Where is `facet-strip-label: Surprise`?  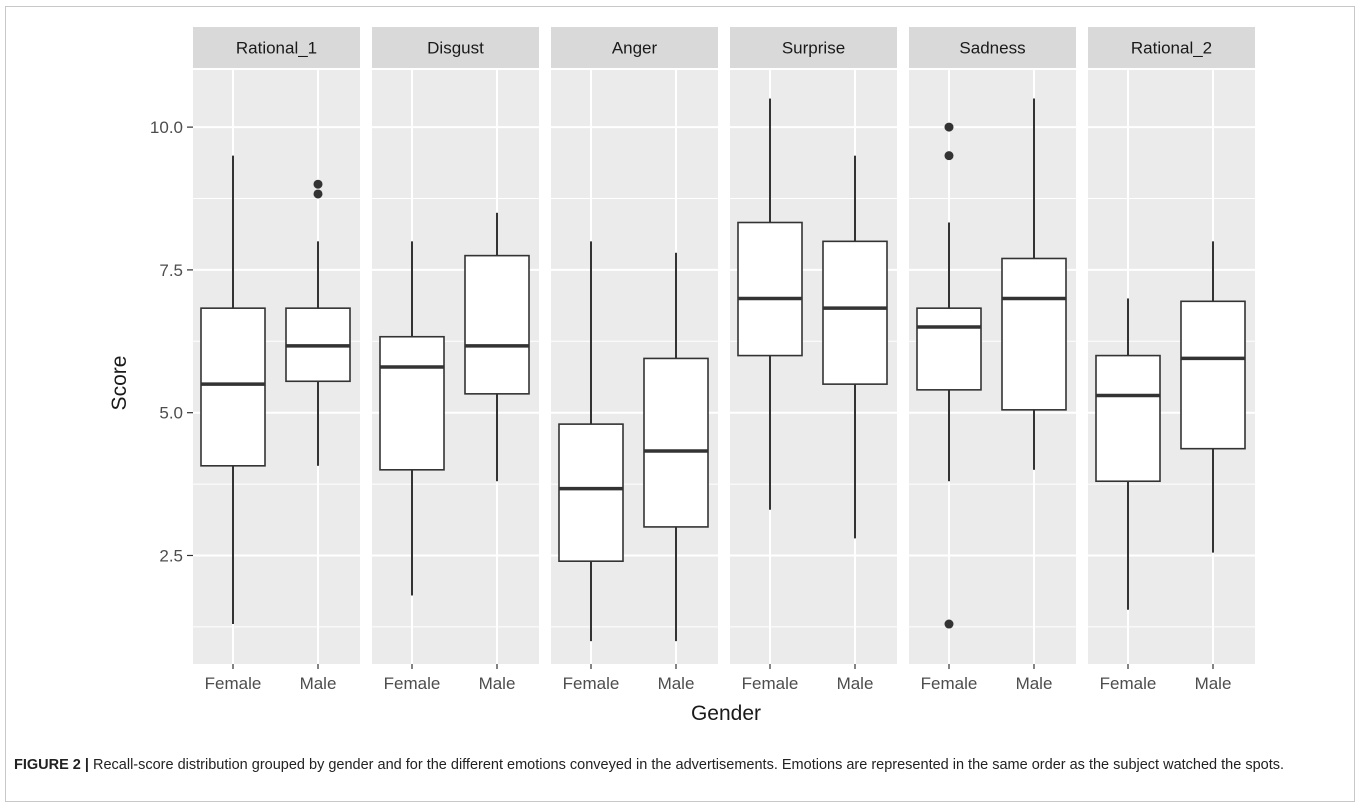
facet-strip-label: Surprise is located at coordinates (813, 48).